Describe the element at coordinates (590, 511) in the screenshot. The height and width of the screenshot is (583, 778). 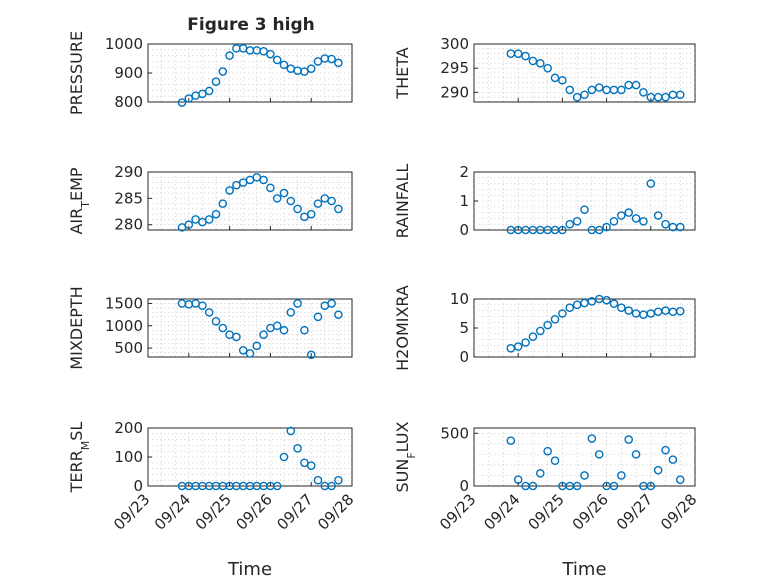
I see `x-tick-label: 09/26` at that location.